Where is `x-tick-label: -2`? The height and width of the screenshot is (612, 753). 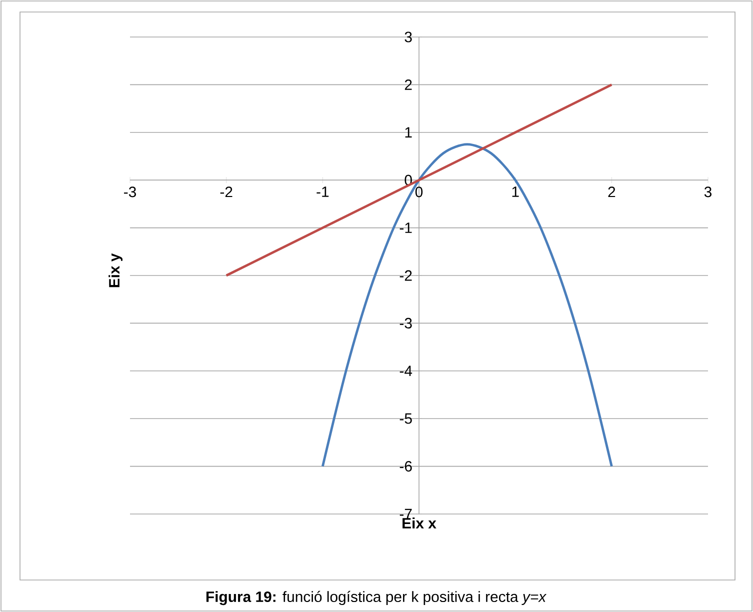 x-tick-label: -2 is located at coordinates (226, 192).